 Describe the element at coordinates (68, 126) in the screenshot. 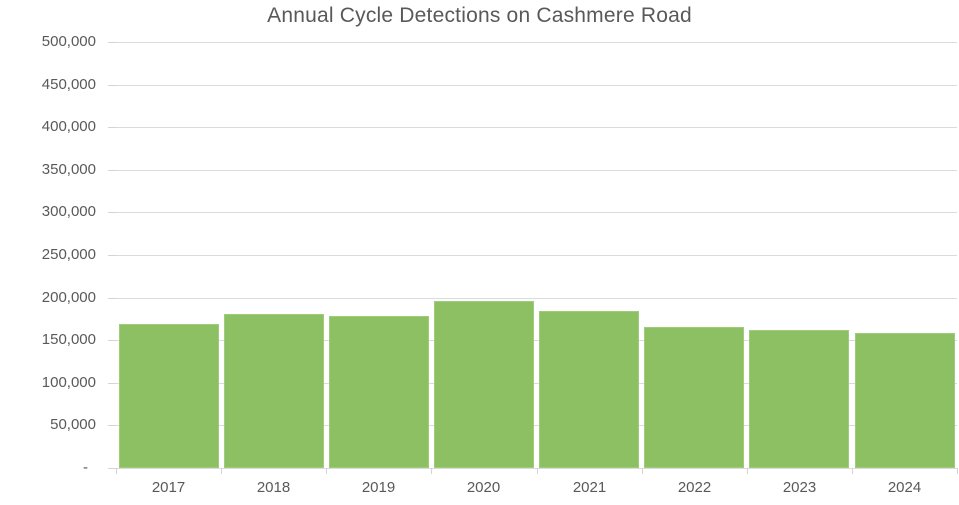

I see `y-axis-tick-label: 400,000` at that location.